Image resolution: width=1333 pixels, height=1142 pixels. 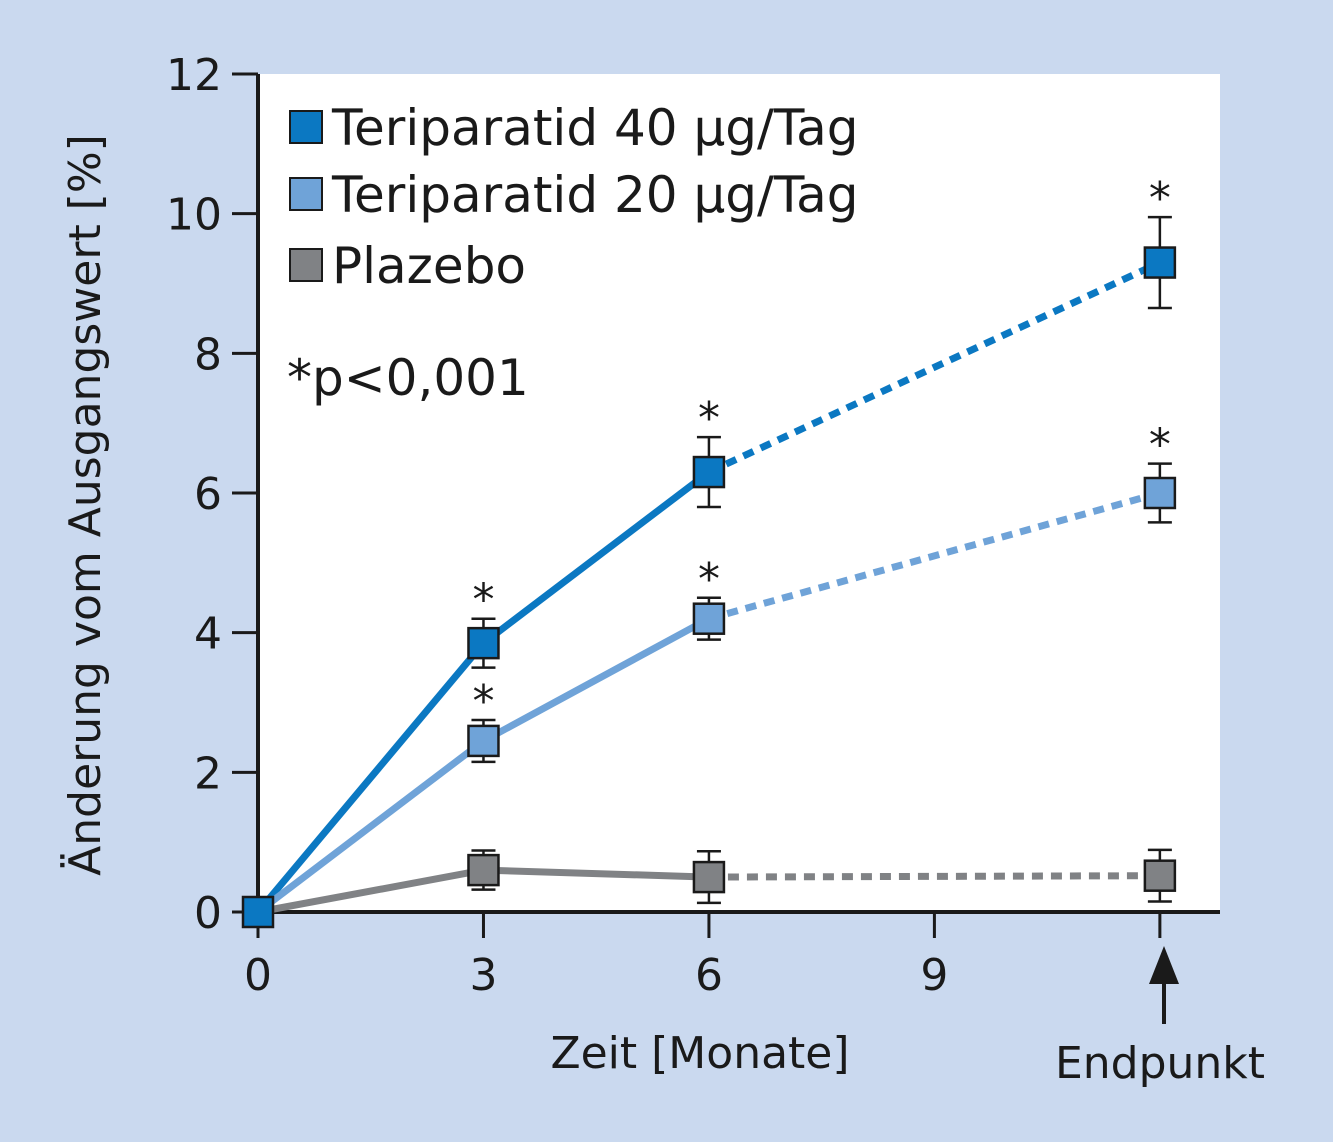 I want to click on x-axis-title: Zeit [Monate], so click(x=699, y=1053).